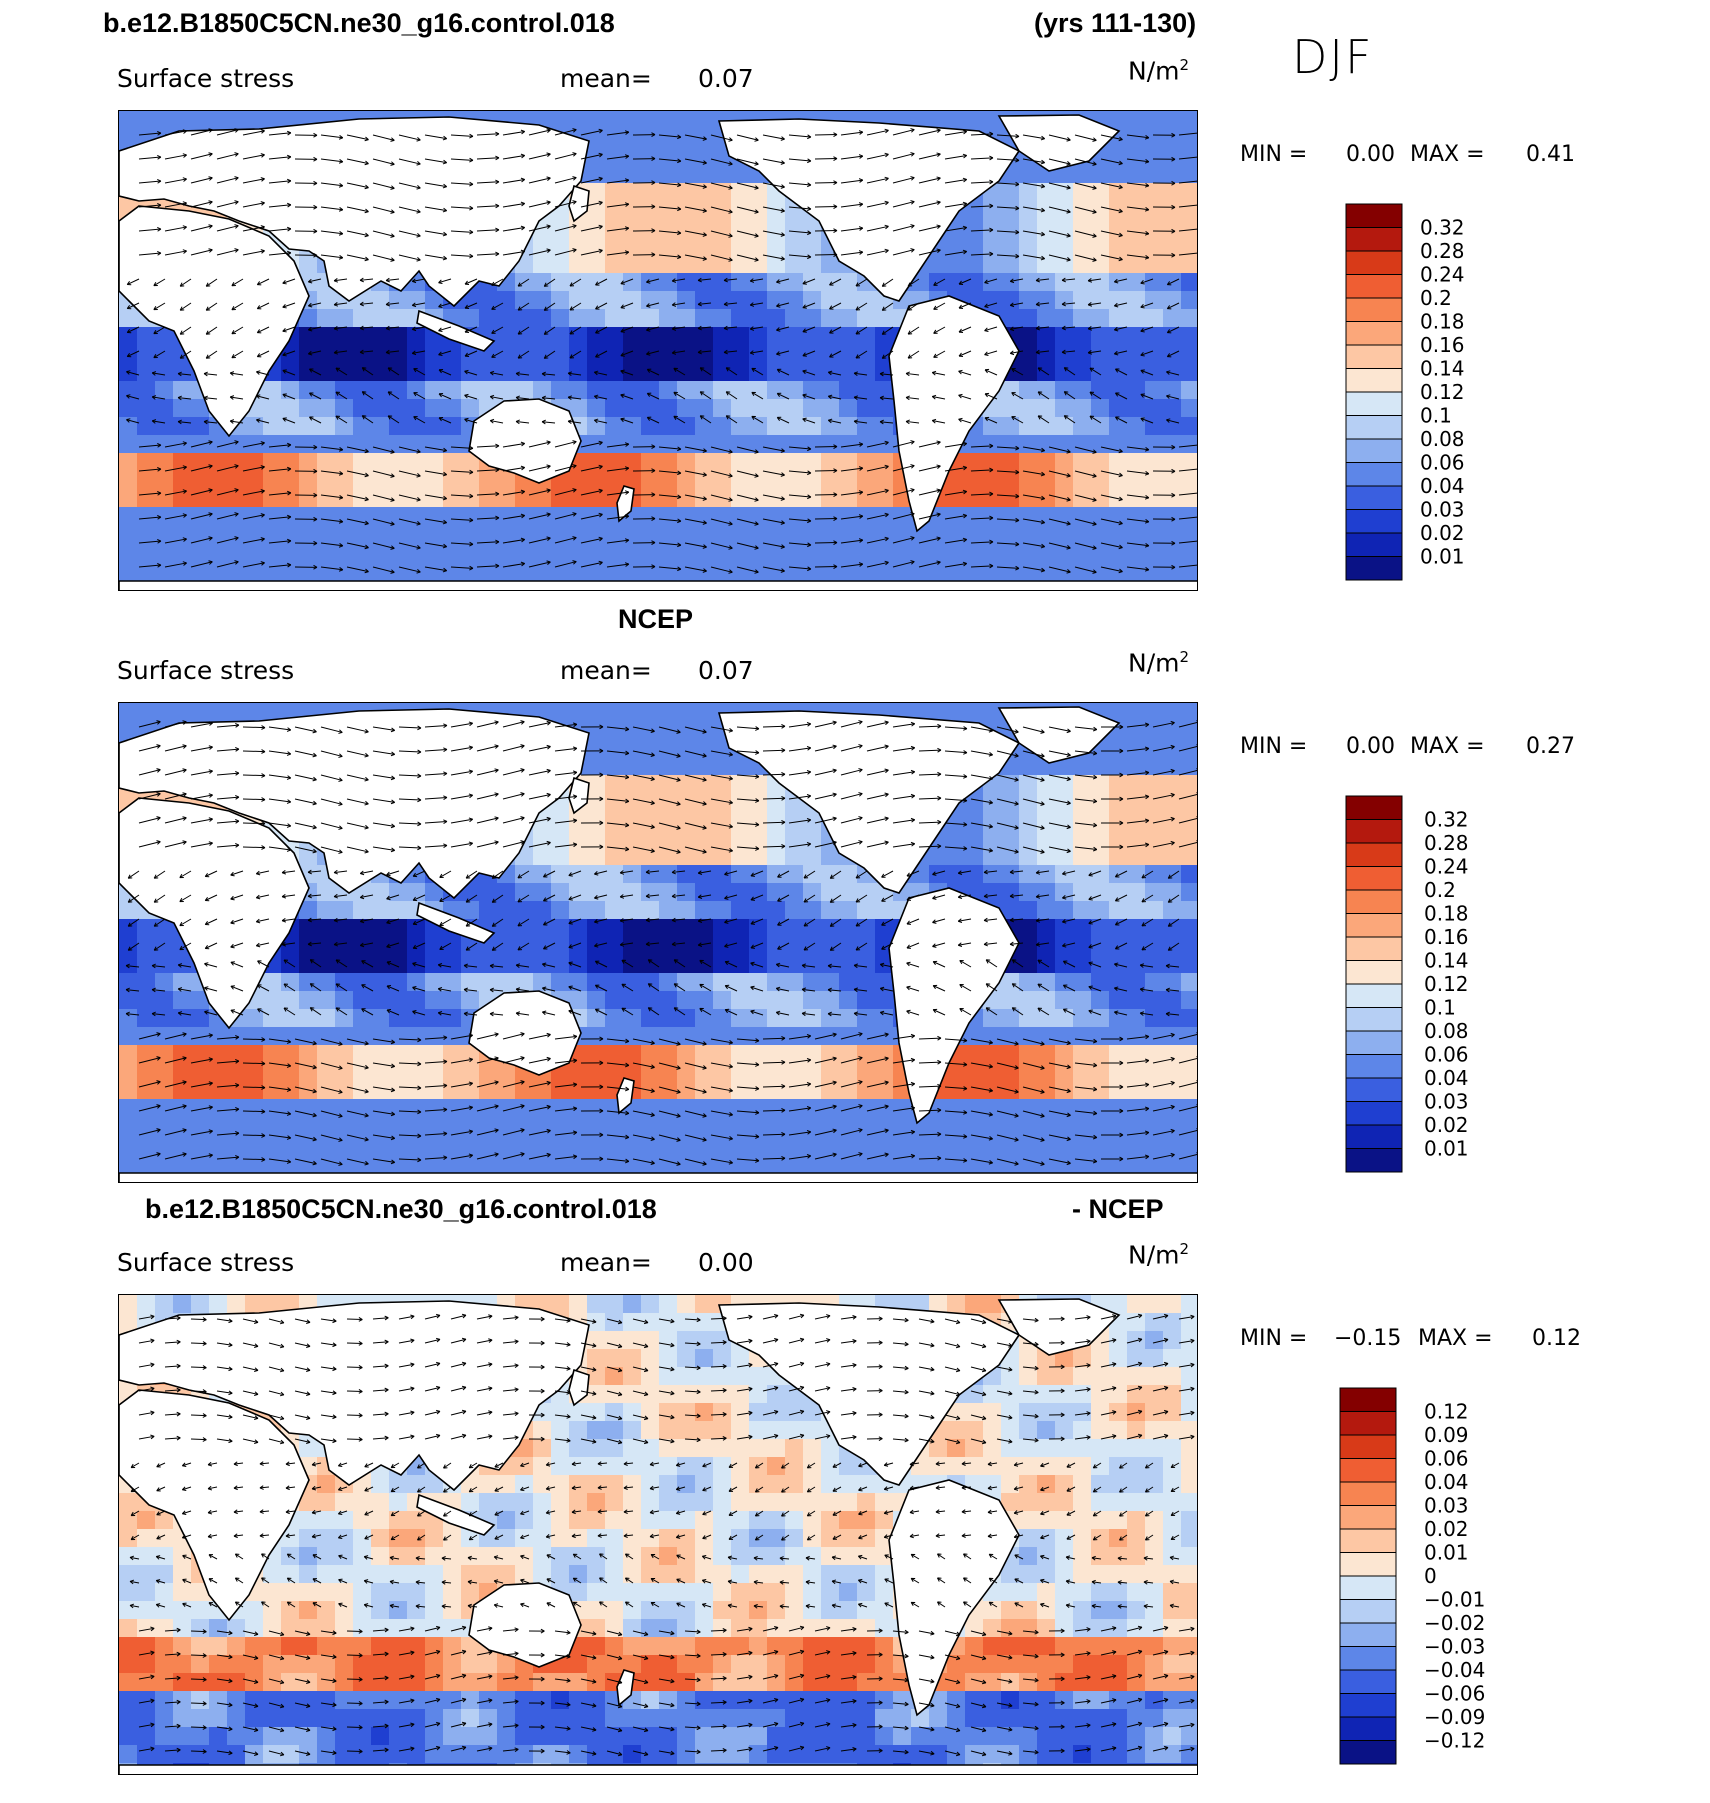  Describe the element at coordinates (1442, 345) in the screenshot. I see `colorbar-tick-label: 0.16` at that location.